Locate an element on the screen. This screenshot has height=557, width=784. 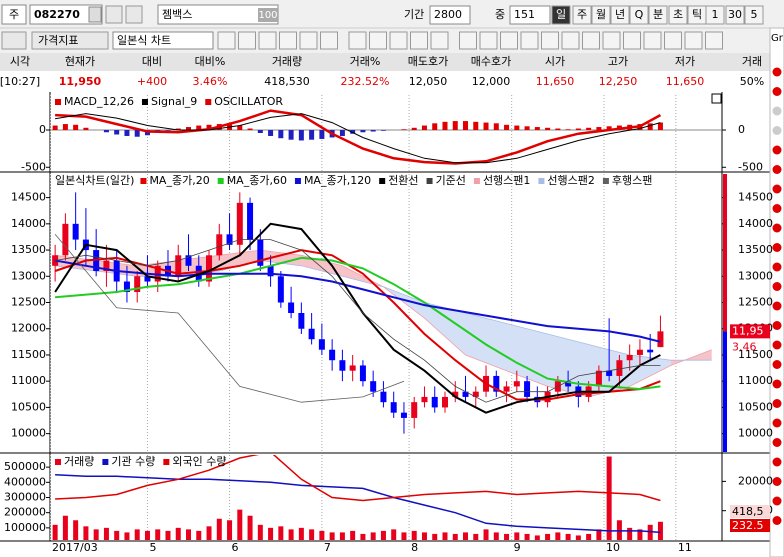
indicator-button is located at coordinates (70, 40).